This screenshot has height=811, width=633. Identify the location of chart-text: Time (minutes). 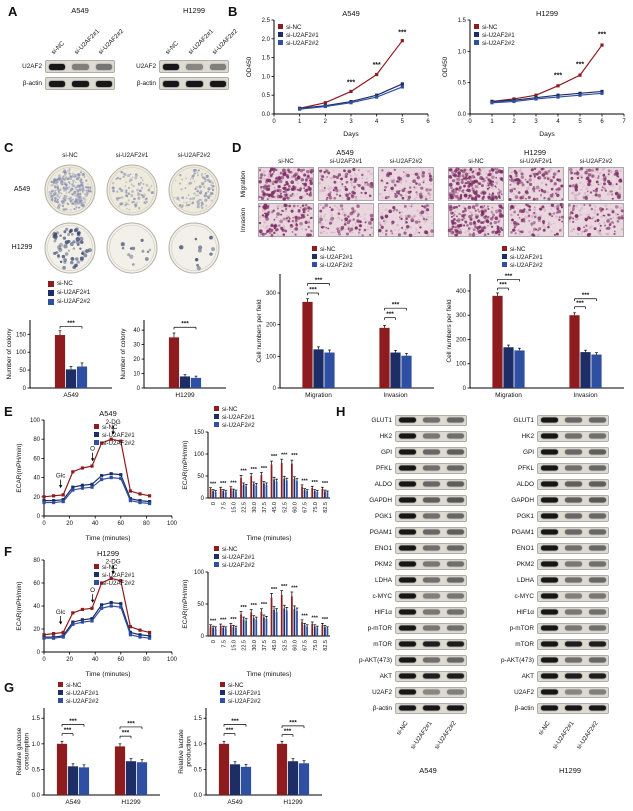
(268, 538).